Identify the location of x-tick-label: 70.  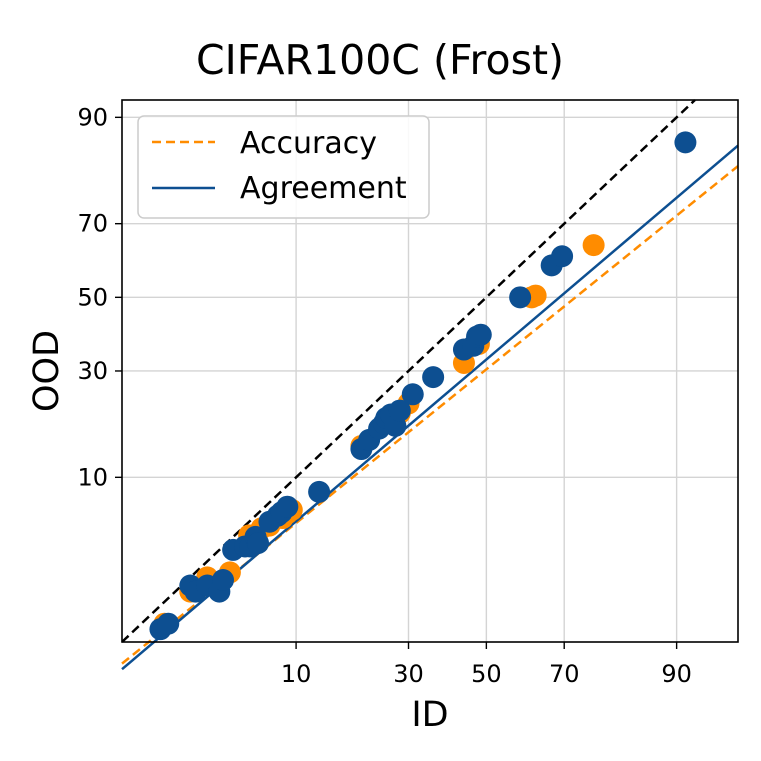
(564, 674).